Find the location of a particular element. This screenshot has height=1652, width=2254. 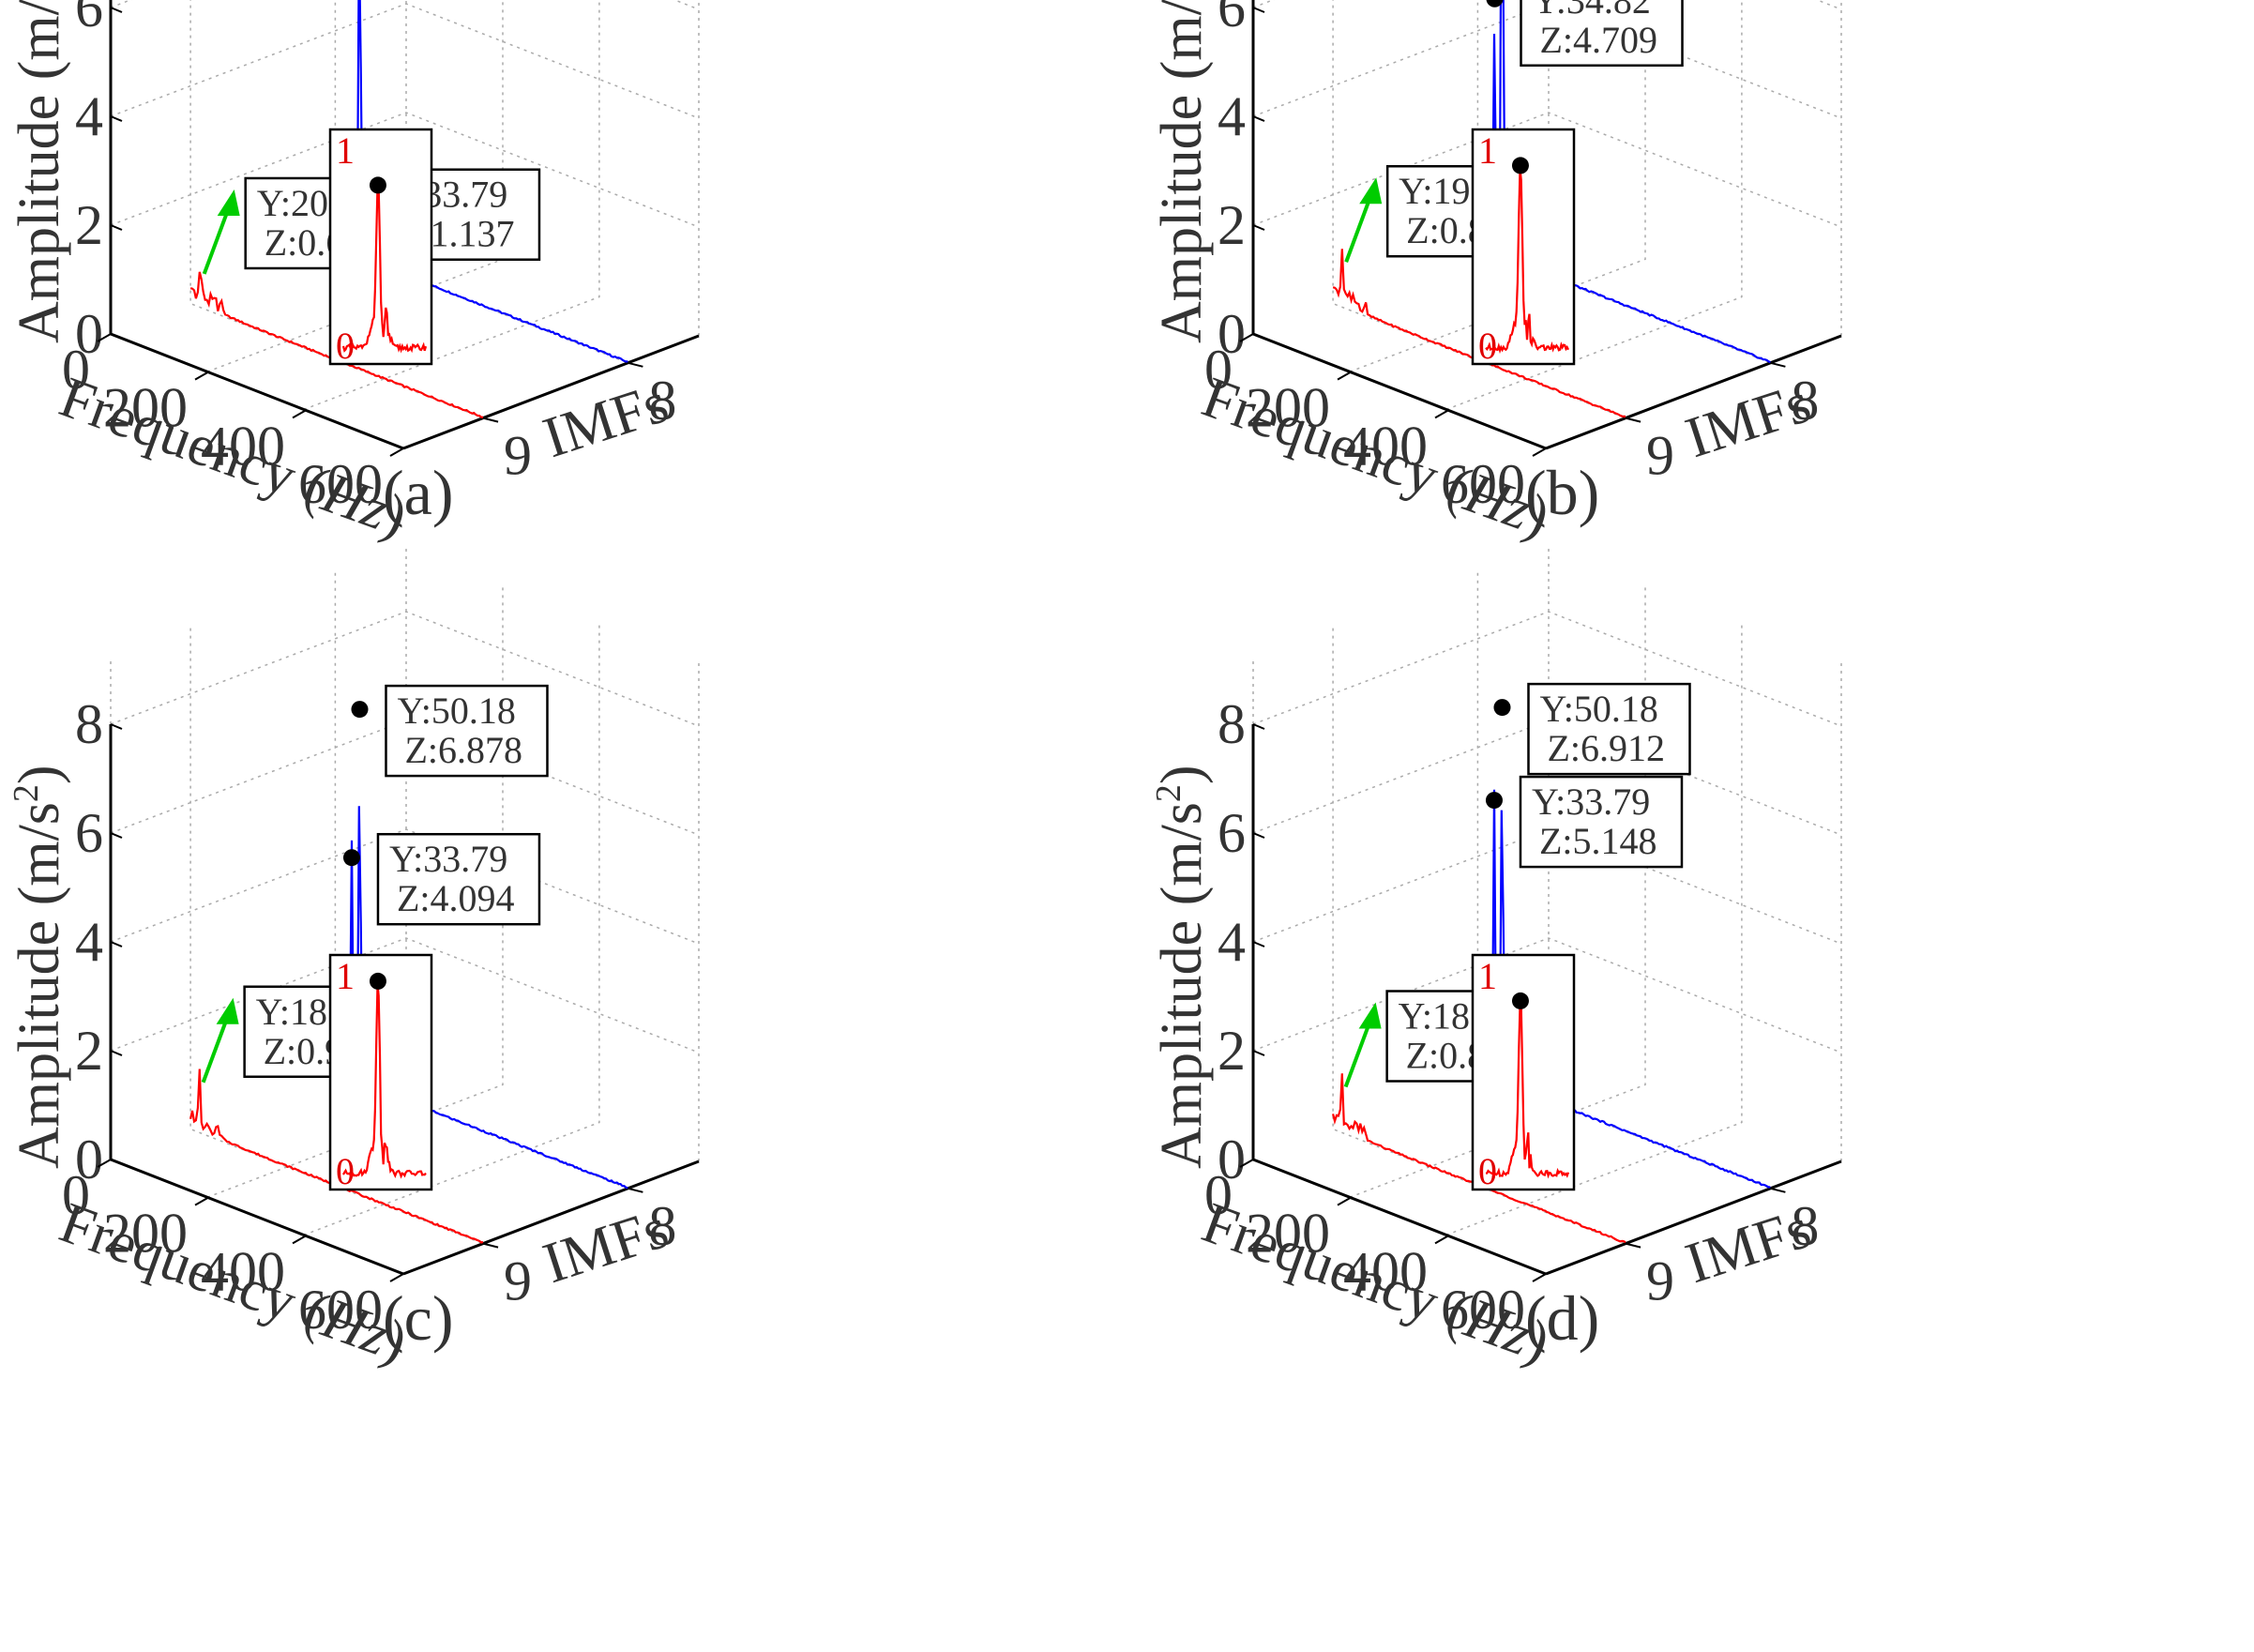

inset-tick-top: 1 is located at coordinates (1487, 976).